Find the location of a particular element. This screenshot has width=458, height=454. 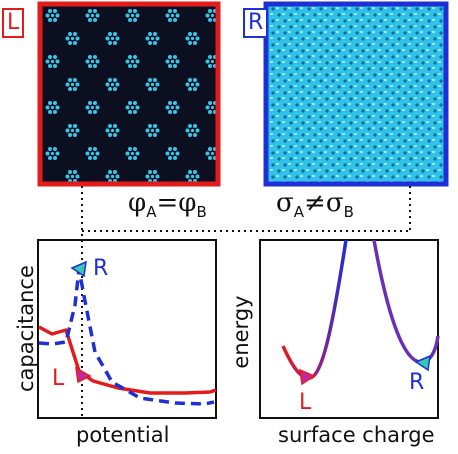

phi-subscript-b: B is located at coordinates (201, 212).